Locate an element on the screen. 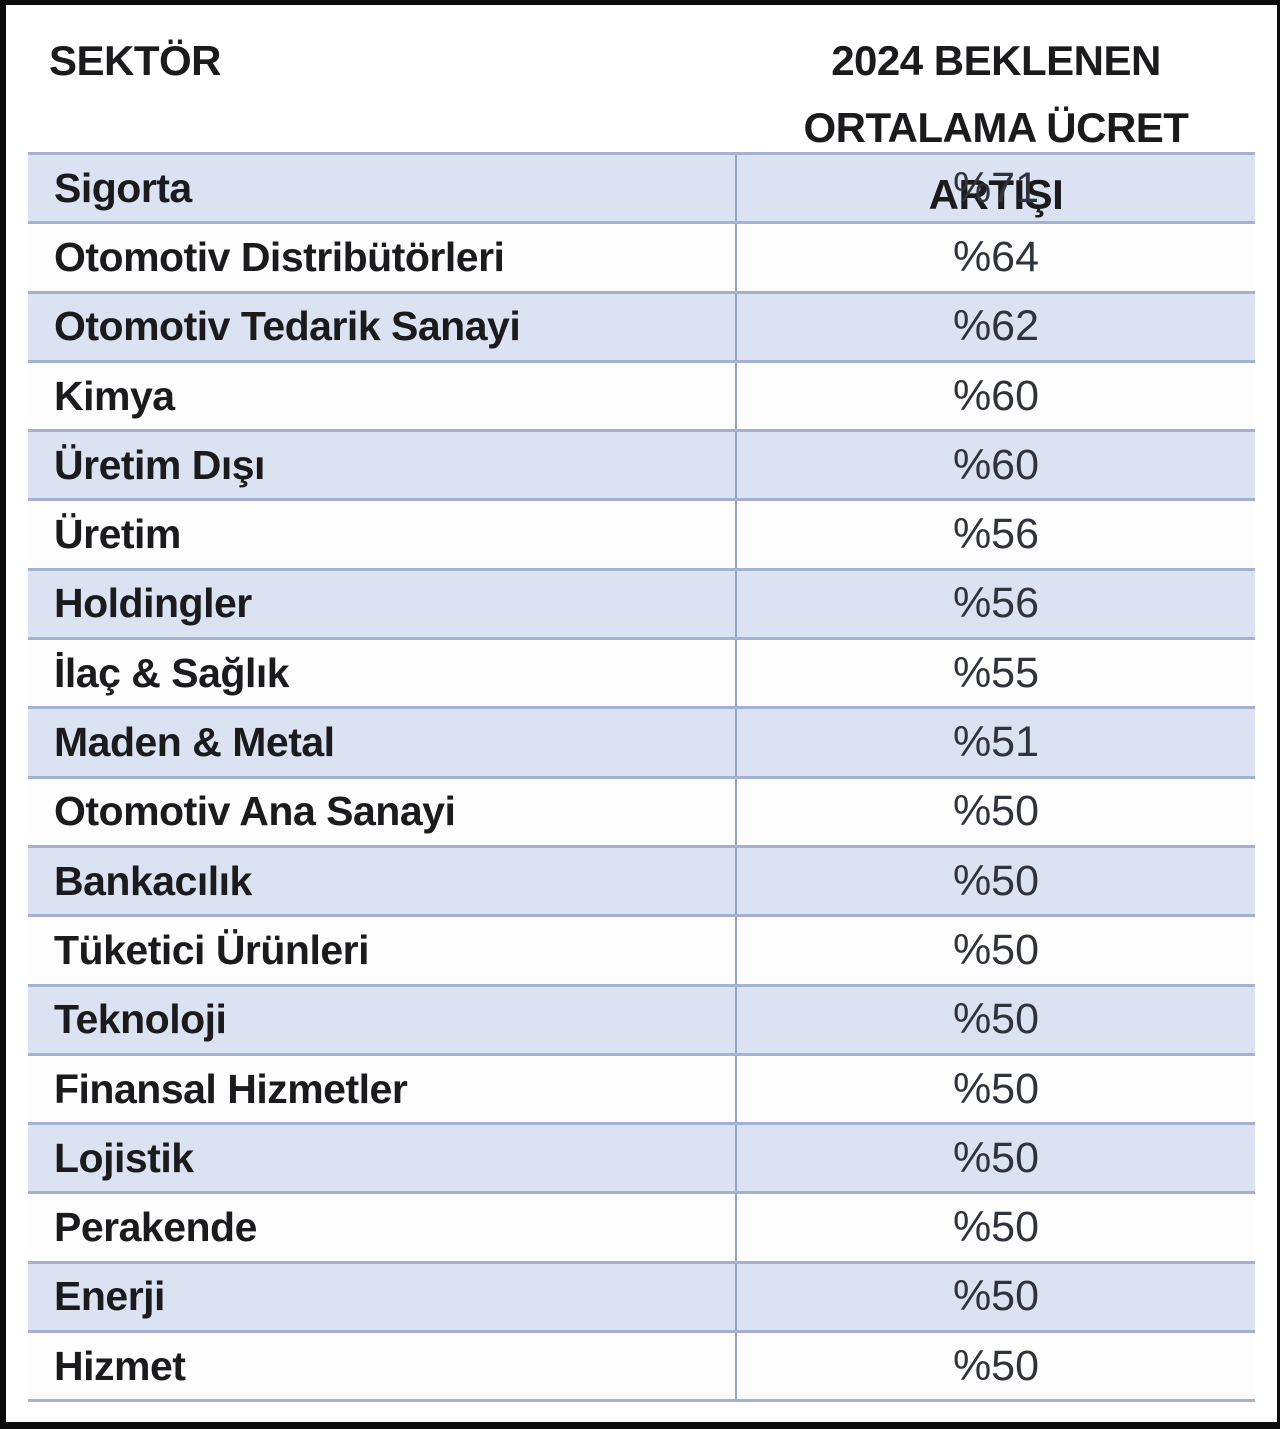 The image size is (1280, 1429). table-row: İlaç & Sağlık %55 is located at coordinates (641, 675).